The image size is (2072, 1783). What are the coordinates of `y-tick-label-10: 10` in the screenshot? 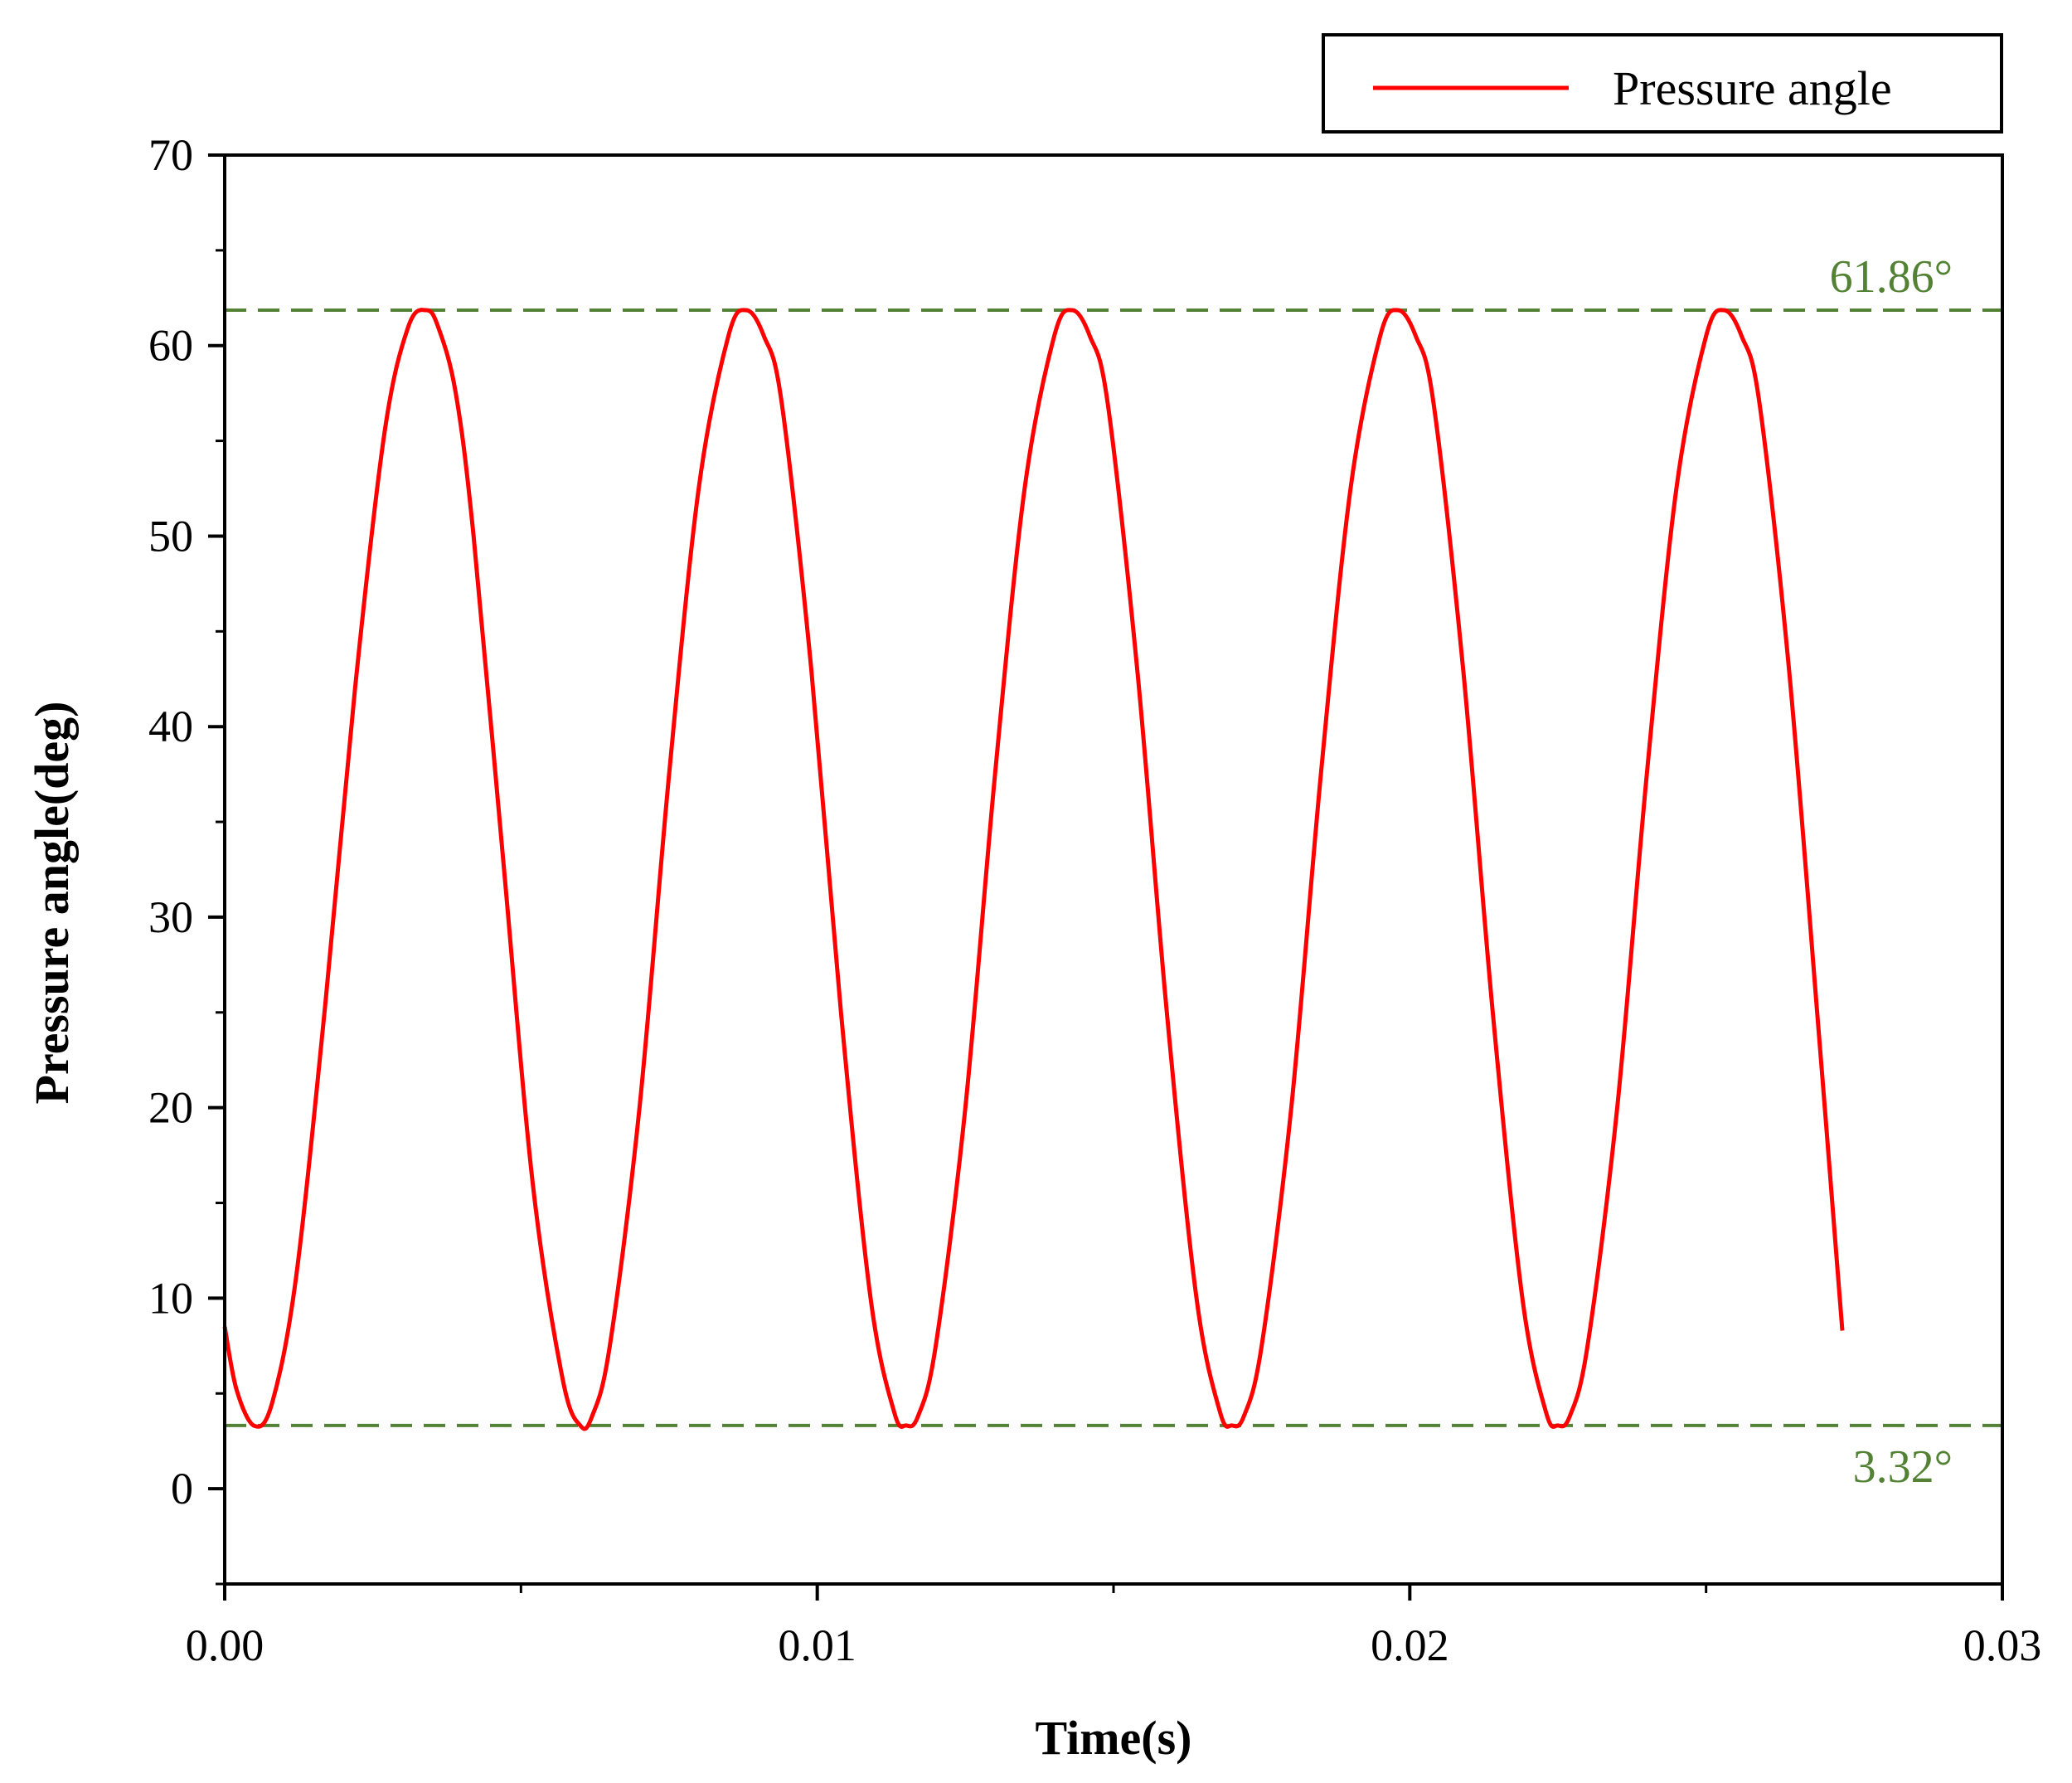 It's located at (170, 1298).